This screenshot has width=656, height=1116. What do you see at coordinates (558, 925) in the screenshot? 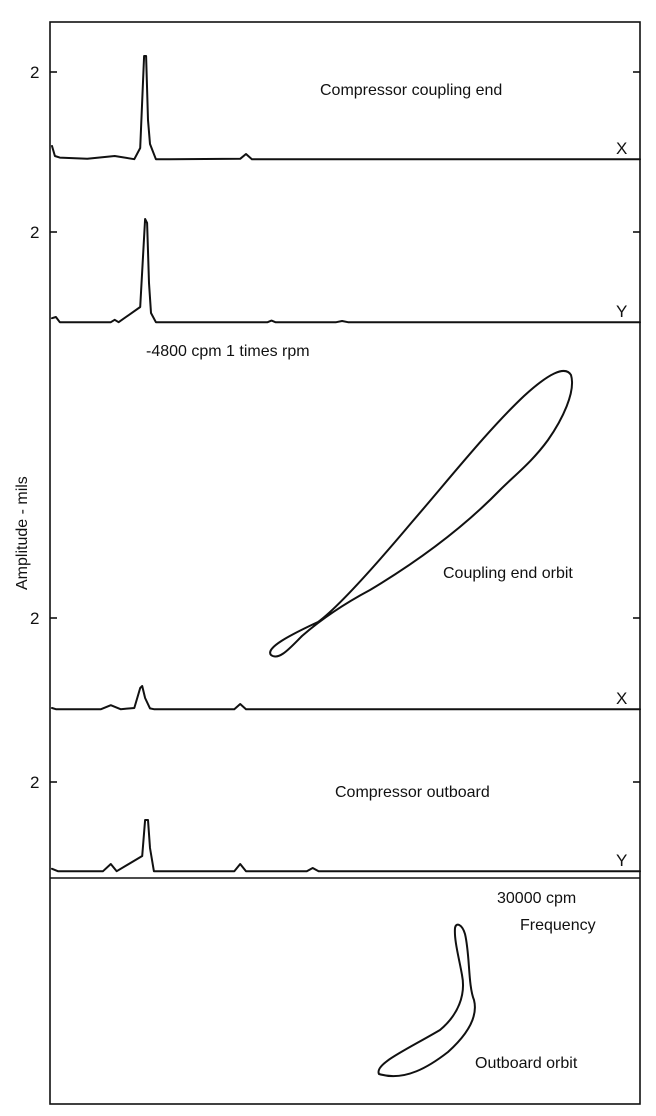
I see `x-axis-label: Frequency` at bounding box center [558, 925].